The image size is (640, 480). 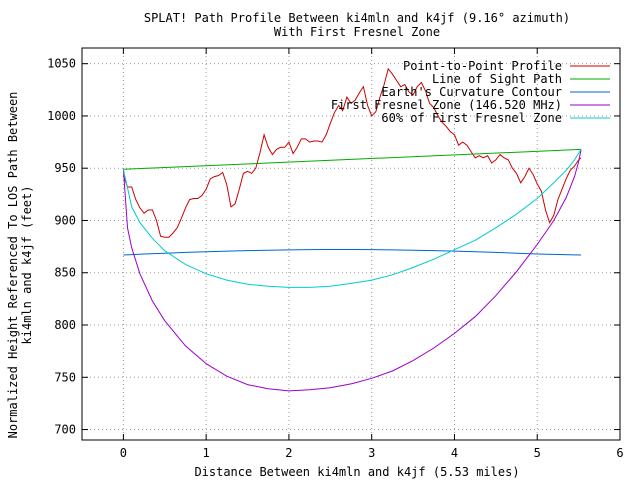 I want to click on x-tick-label: 0, so click(x=123, y=453).